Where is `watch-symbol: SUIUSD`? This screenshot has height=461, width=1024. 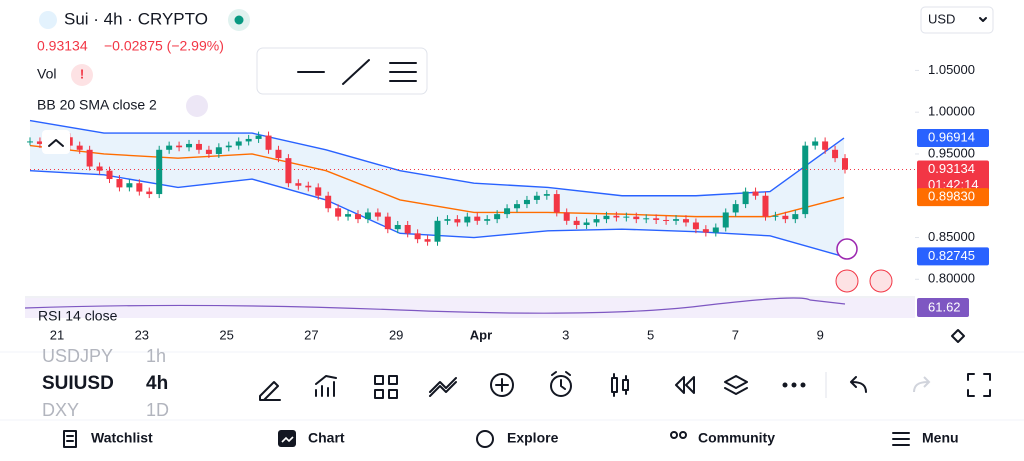
watch-symbol: SUIUSD is located at coordinates (78, 383).